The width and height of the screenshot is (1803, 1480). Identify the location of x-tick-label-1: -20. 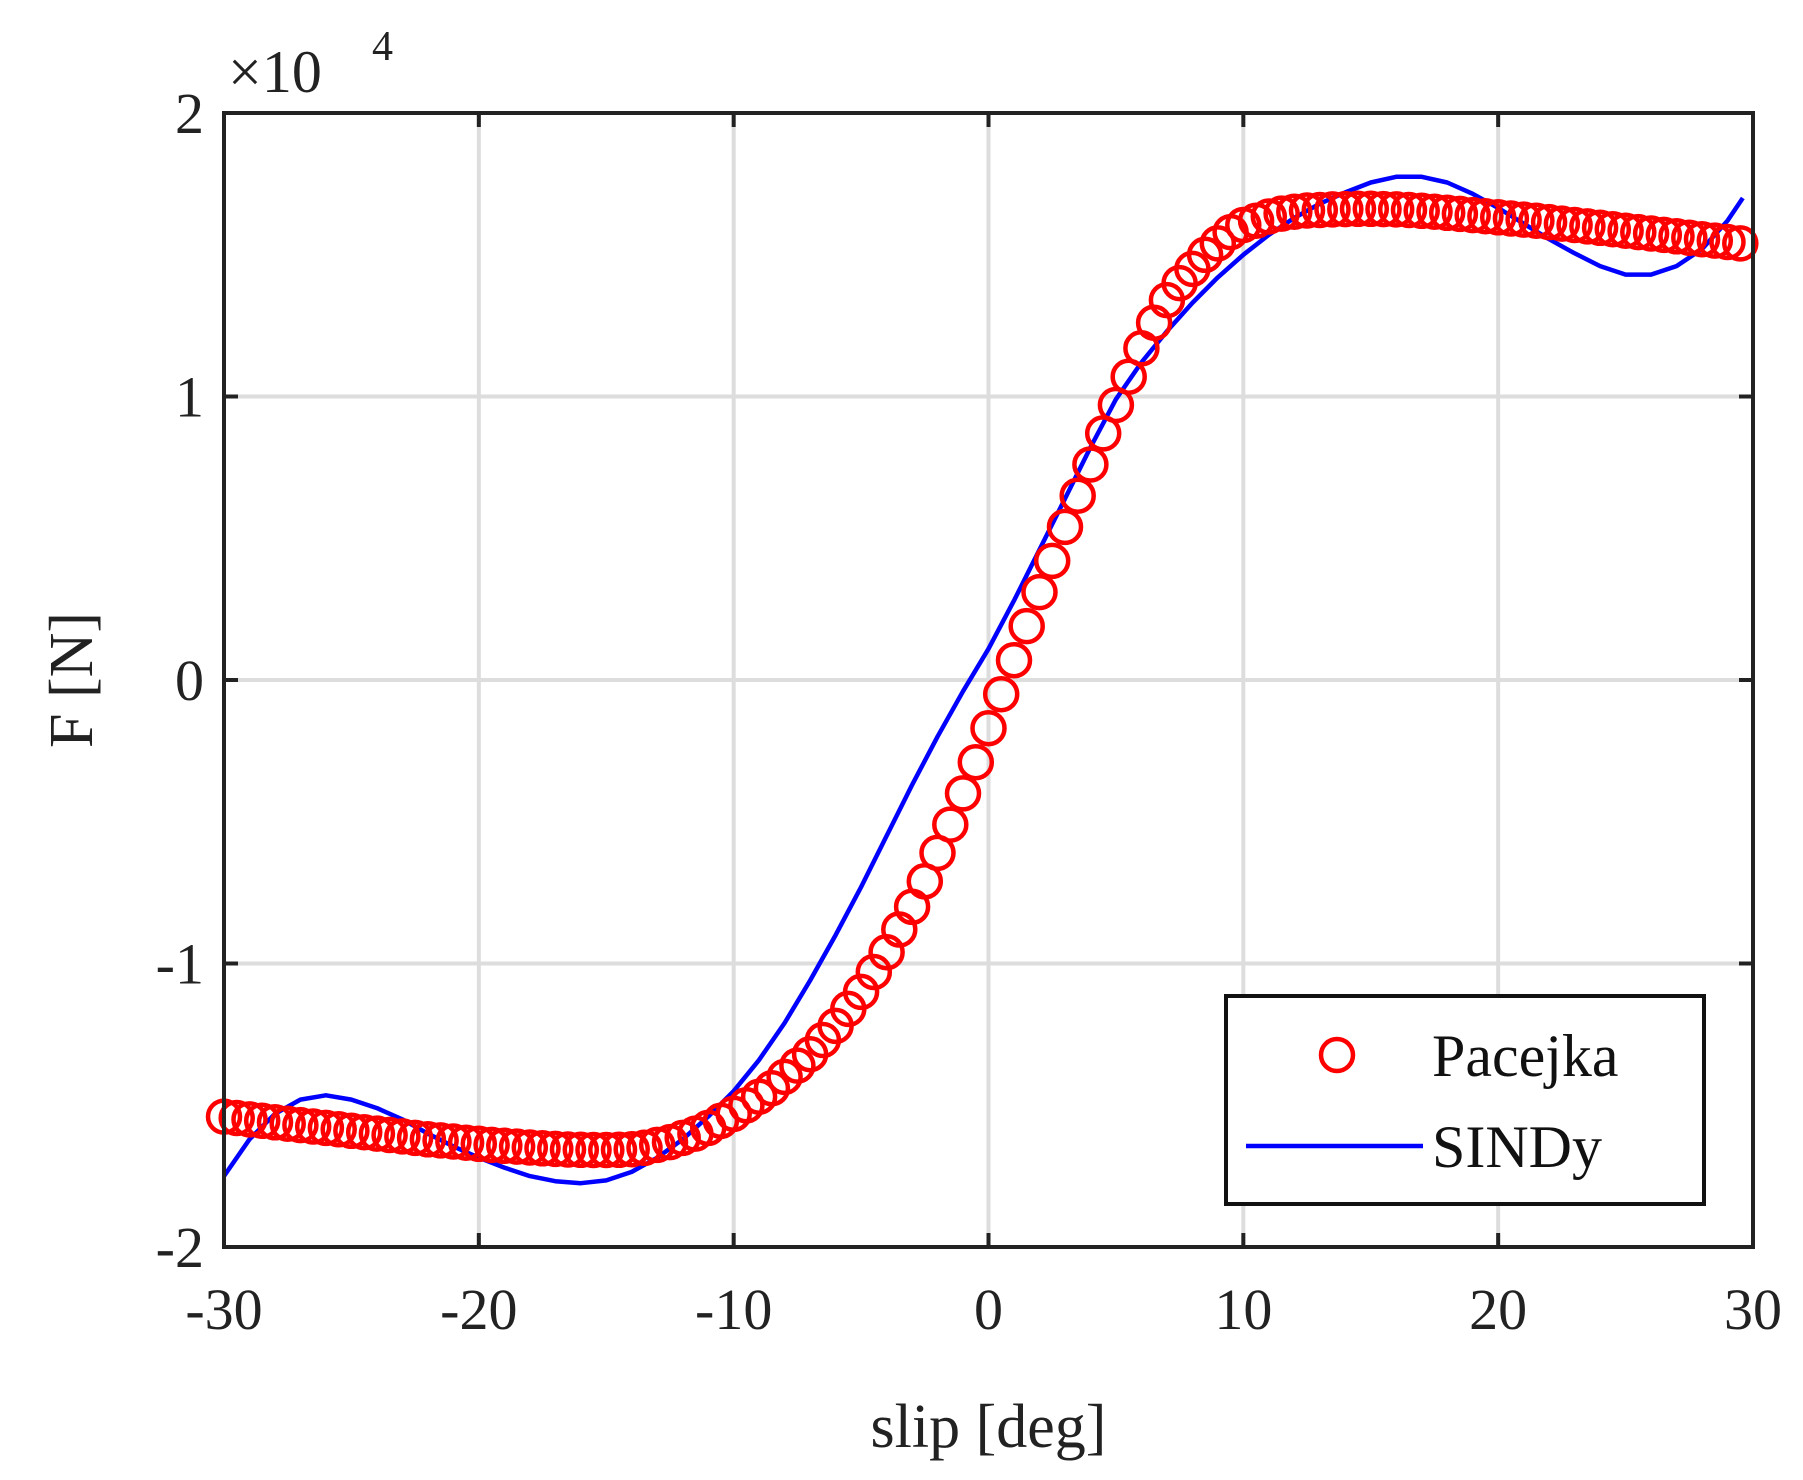
(478, 1309).